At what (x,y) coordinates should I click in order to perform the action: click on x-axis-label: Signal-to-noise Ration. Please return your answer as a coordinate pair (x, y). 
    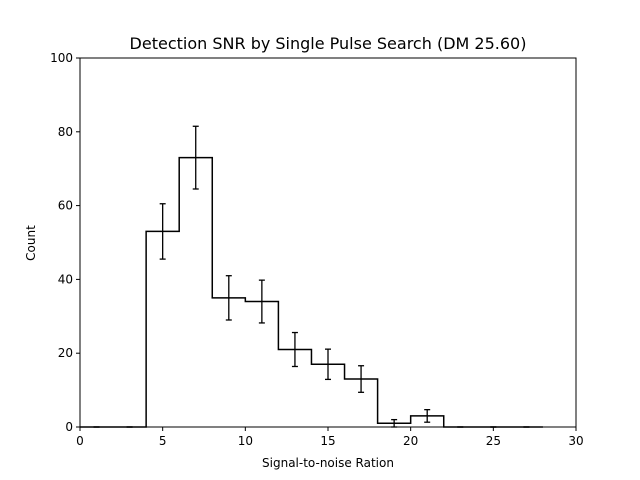
    Looking at the image, I should click on (328, 463).